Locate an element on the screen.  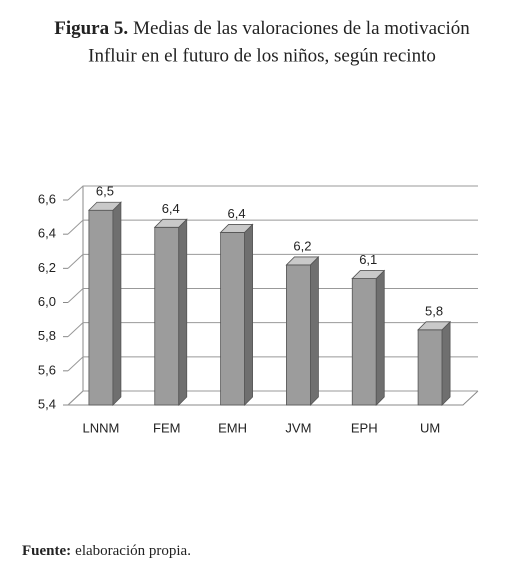
y-tick-label: 5,4 is located at coordinates (47, 403).